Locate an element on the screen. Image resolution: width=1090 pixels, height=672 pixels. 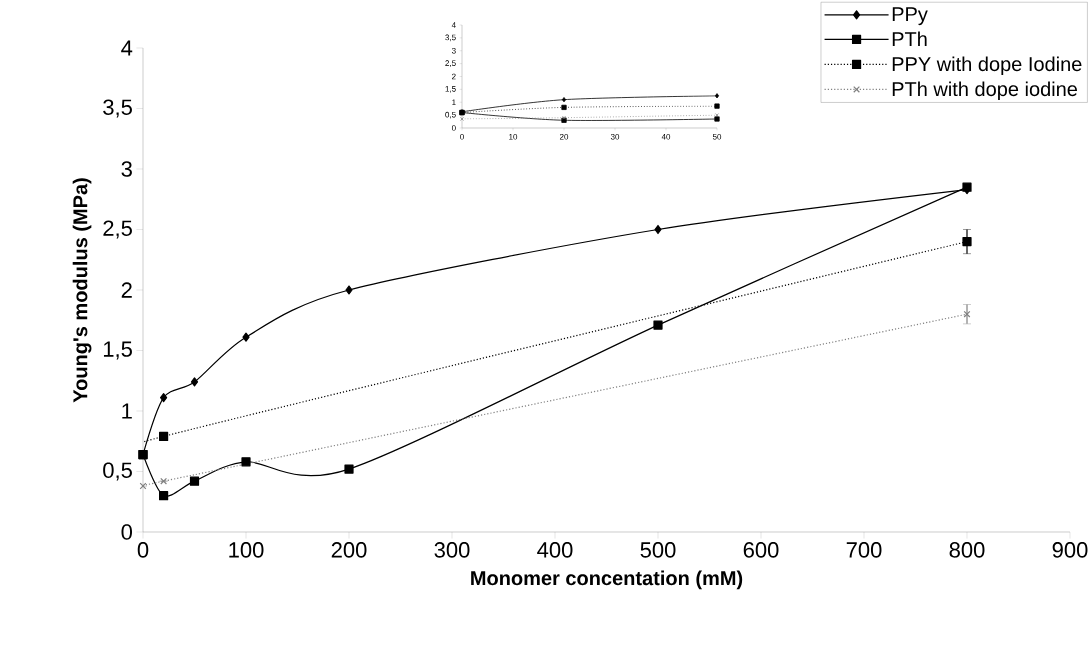
x-tick-label: 900 is located at coordinates (1070, 550).